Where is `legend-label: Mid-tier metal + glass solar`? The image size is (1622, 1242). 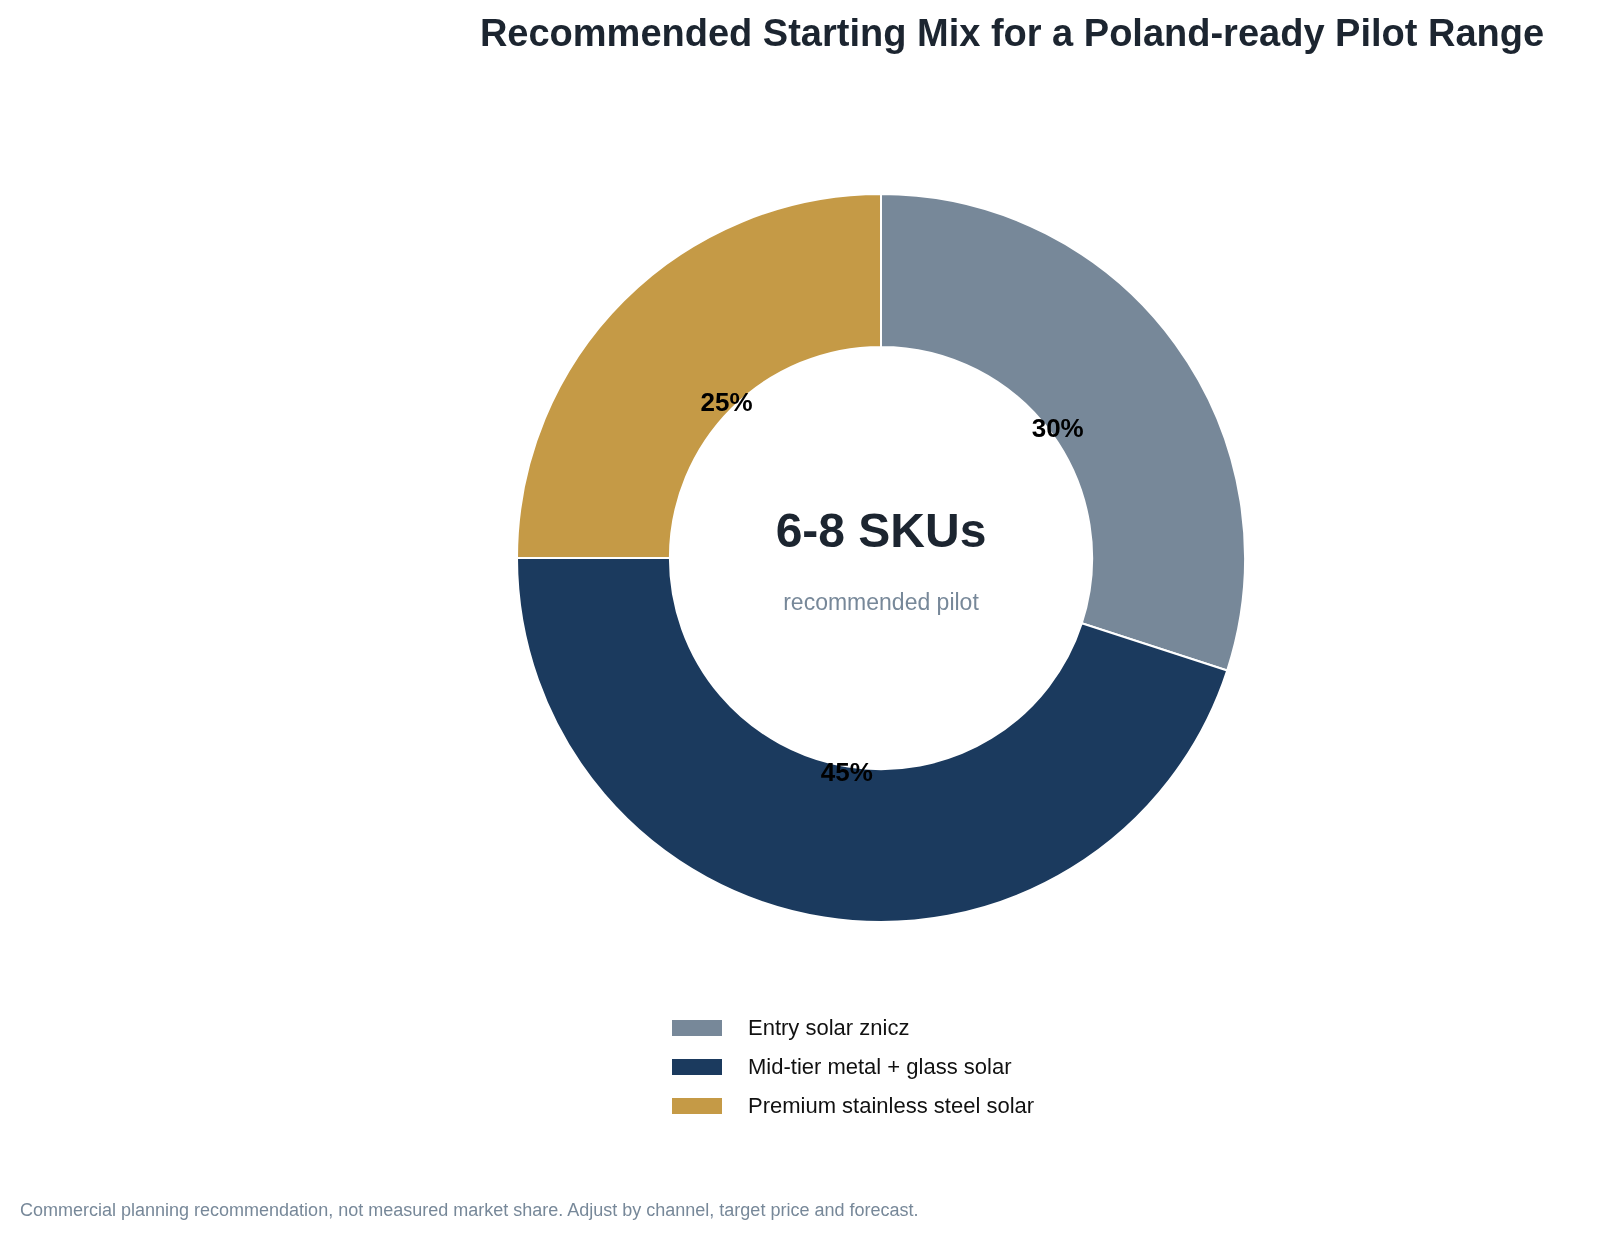 legend-label: Mid-tier metal + glass solar is located at coordinates (880, 1066).